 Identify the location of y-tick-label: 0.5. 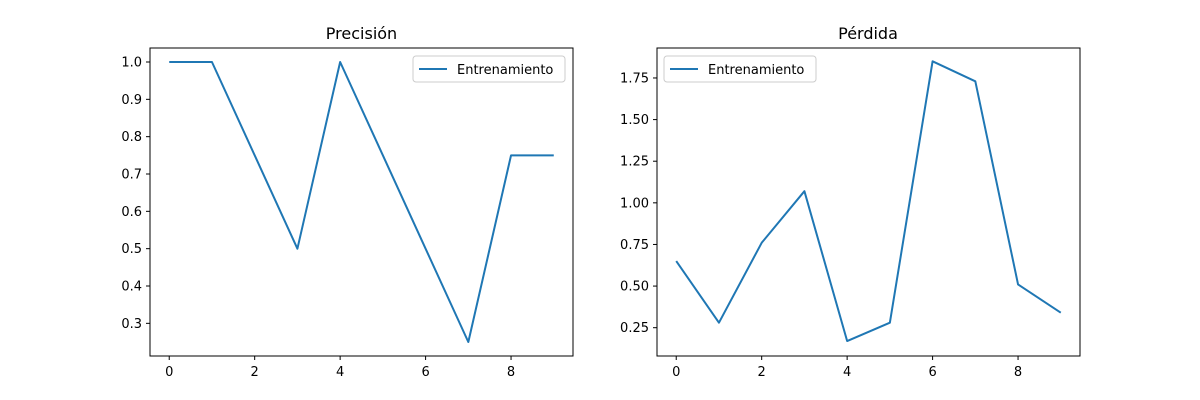
(131, 249).